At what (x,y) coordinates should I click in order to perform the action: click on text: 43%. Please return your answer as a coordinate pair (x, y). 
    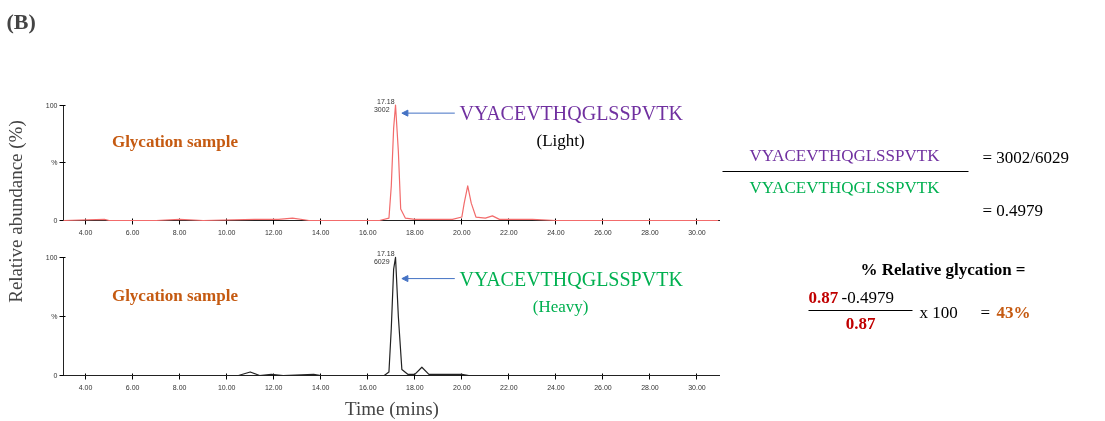
    Looking at the image, I should click on (1013, 312).